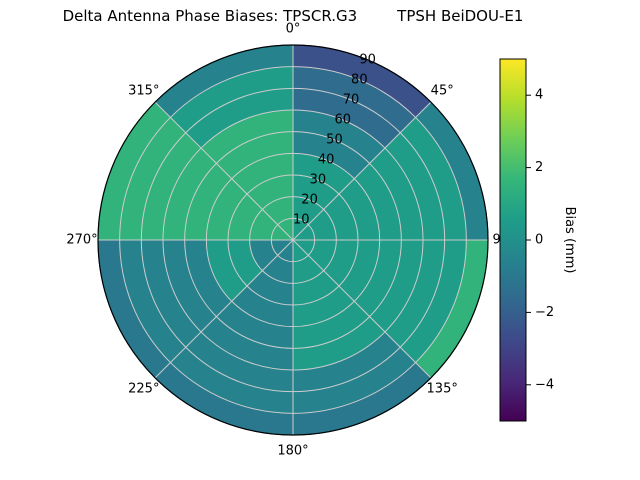 This screenshot has width=640, height=480. What do you see at coordinates (539, 95) in the screenshot?
I see `colorbar-tick-label: 4` at bounding box center [539, 95].